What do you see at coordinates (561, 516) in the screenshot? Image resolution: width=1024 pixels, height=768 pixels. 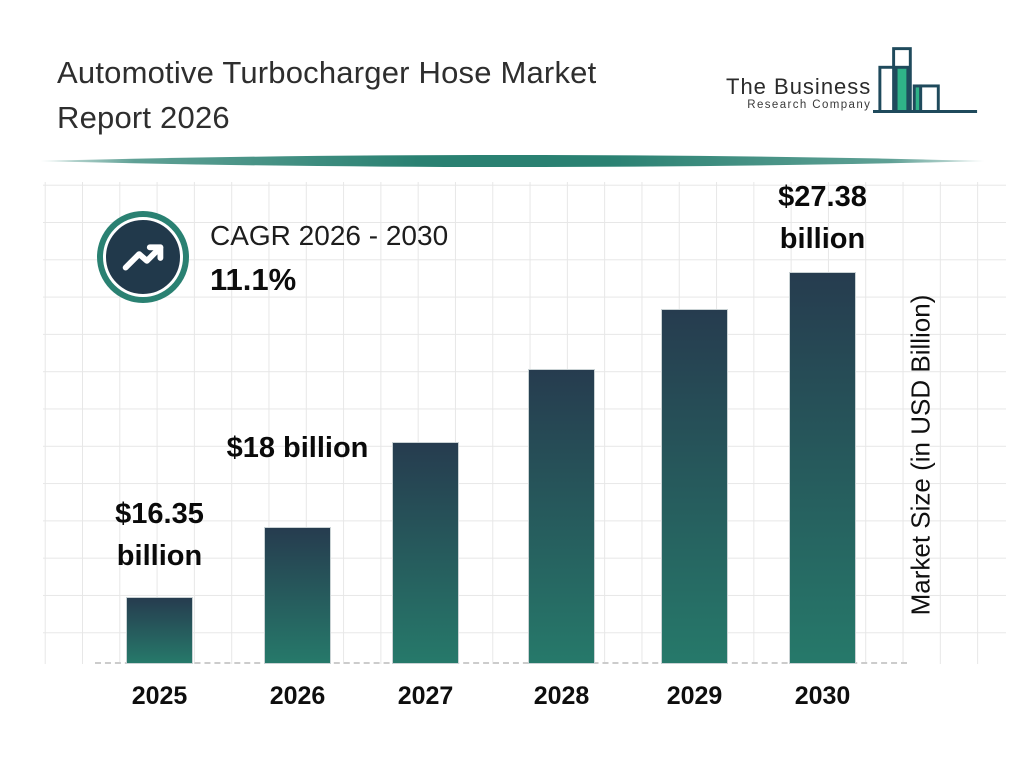 I see `bar-2028` at bounding box center [561, 516].